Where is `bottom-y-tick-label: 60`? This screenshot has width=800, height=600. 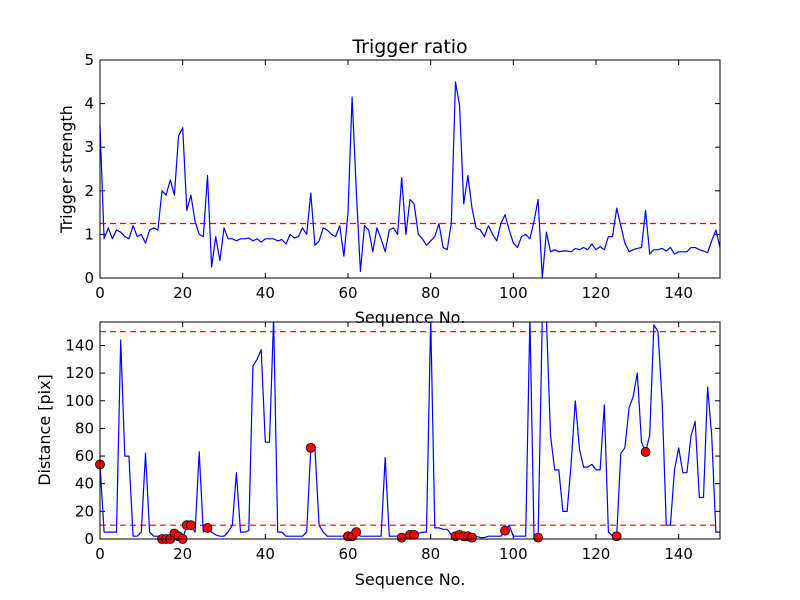
bottom-y-tick-label: 60 is located at coordinates (84, 456).